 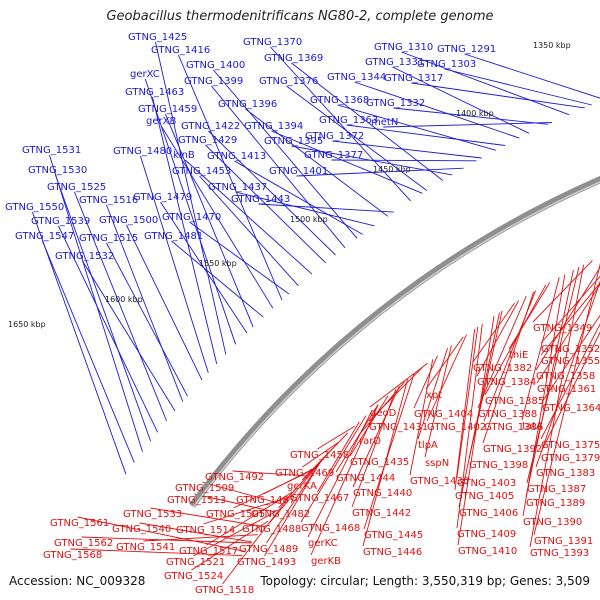 What do you see at coordinates (437, 463) in the screenshot?
I see `reverse-gene-label: sspN` at bounding box center [437, 463].